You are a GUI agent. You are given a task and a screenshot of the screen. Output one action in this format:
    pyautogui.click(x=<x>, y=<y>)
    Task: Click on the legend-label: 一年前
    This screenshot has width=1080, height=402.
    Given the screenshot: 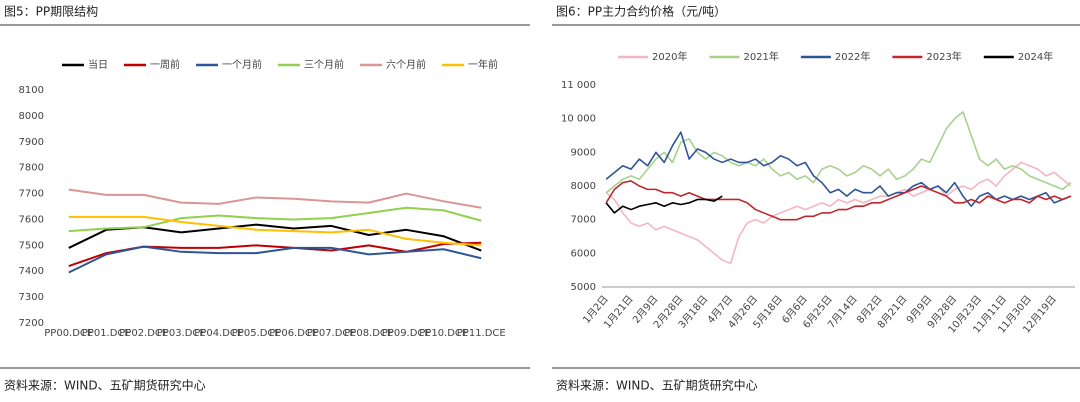 What is the action you would take?
    pyautogui.click(x=483, y=64)
    